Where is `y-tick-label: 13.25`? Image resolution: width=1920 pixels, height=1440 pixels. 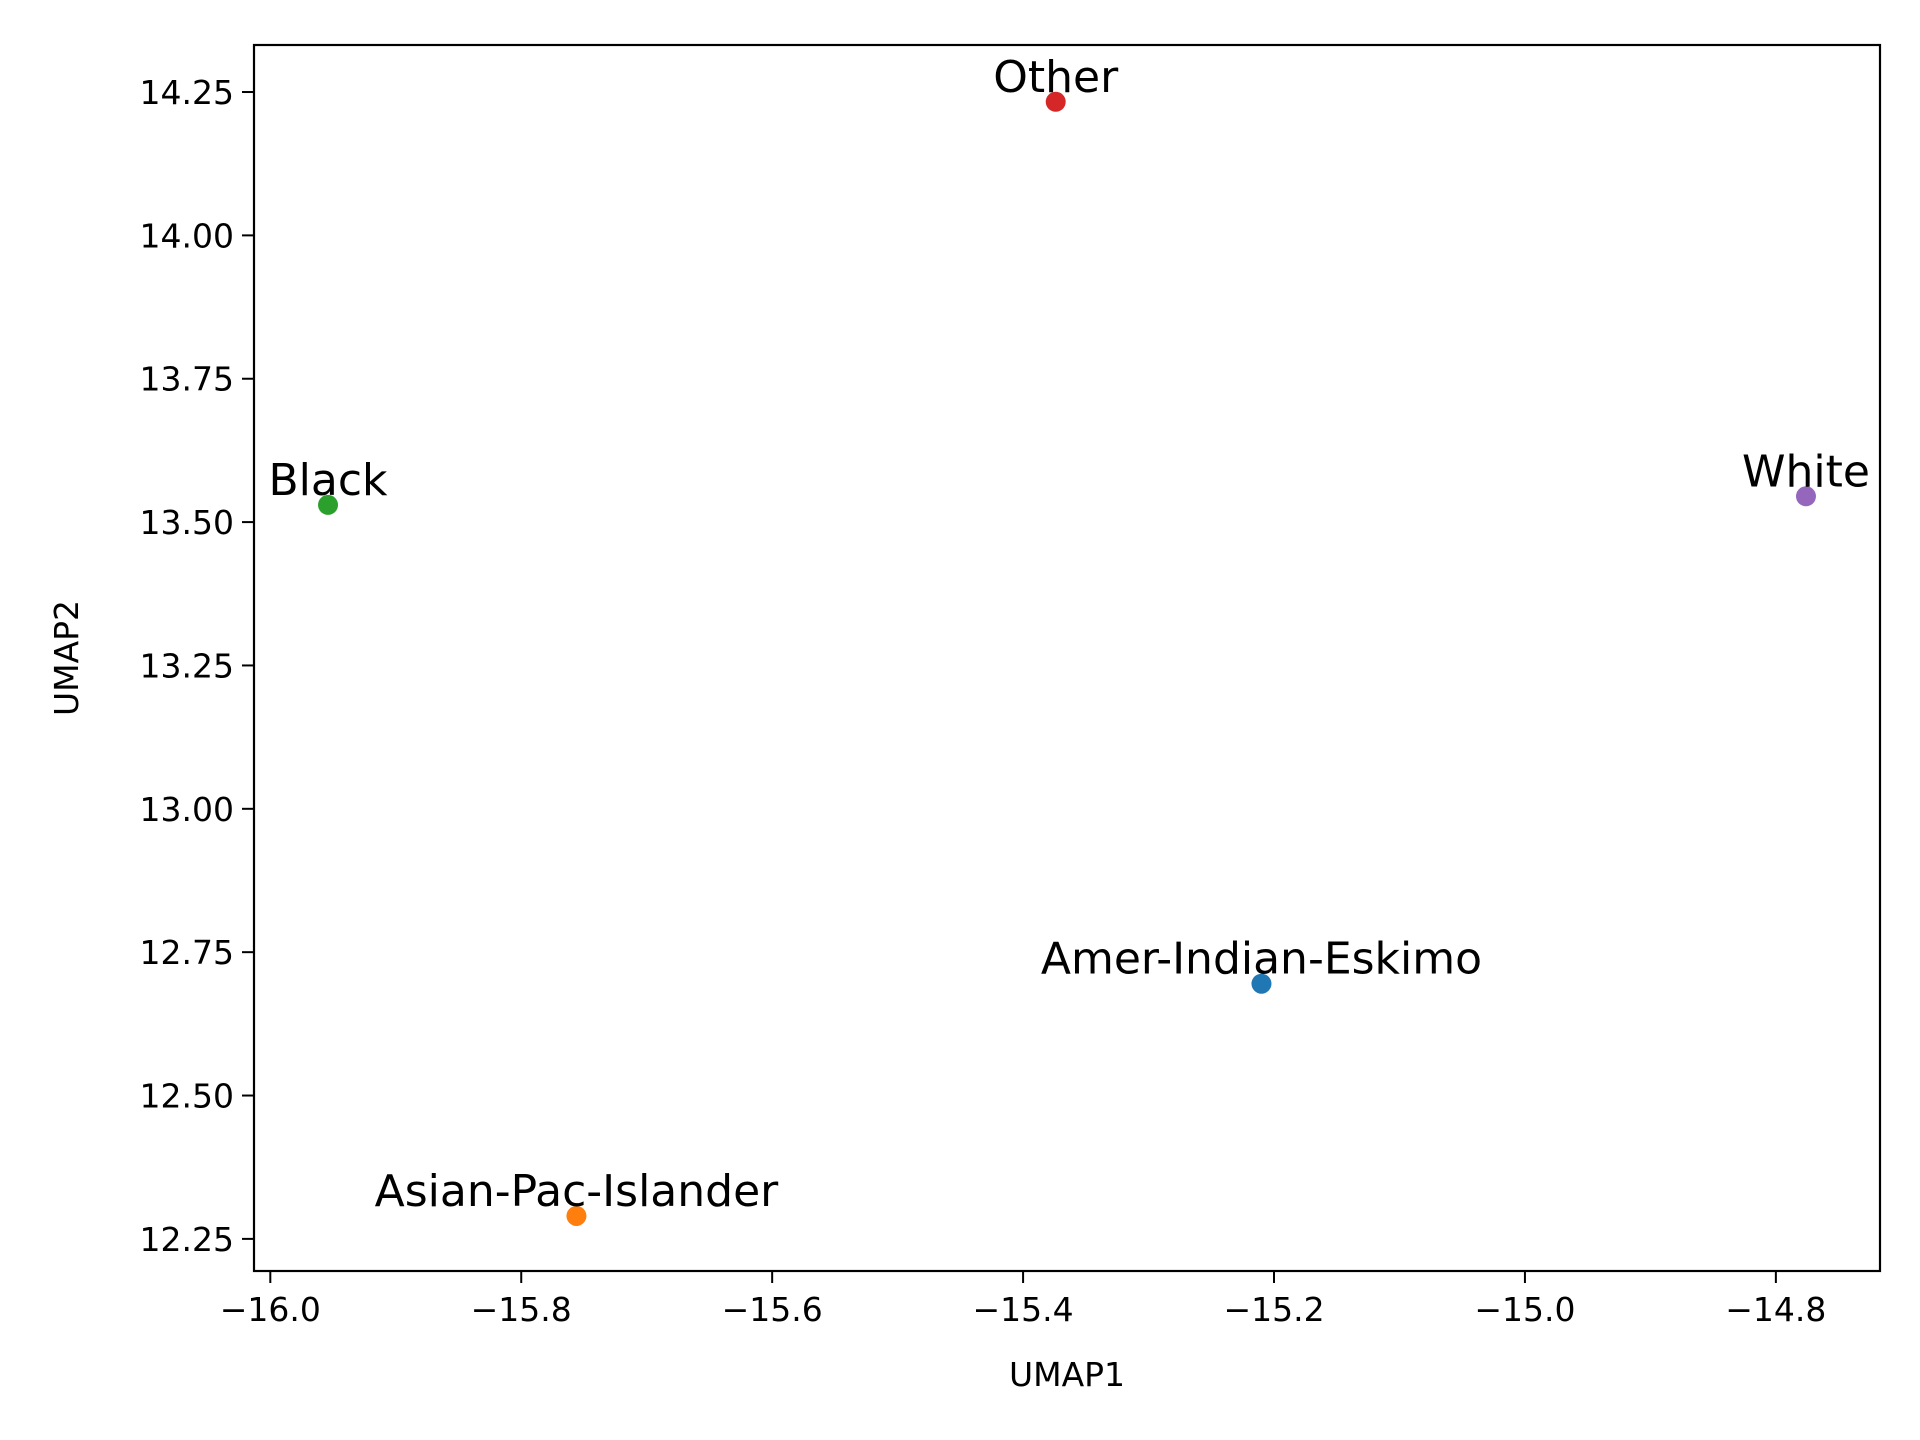 y-tick-label: 13.25 is located at coordinates (187, 665).